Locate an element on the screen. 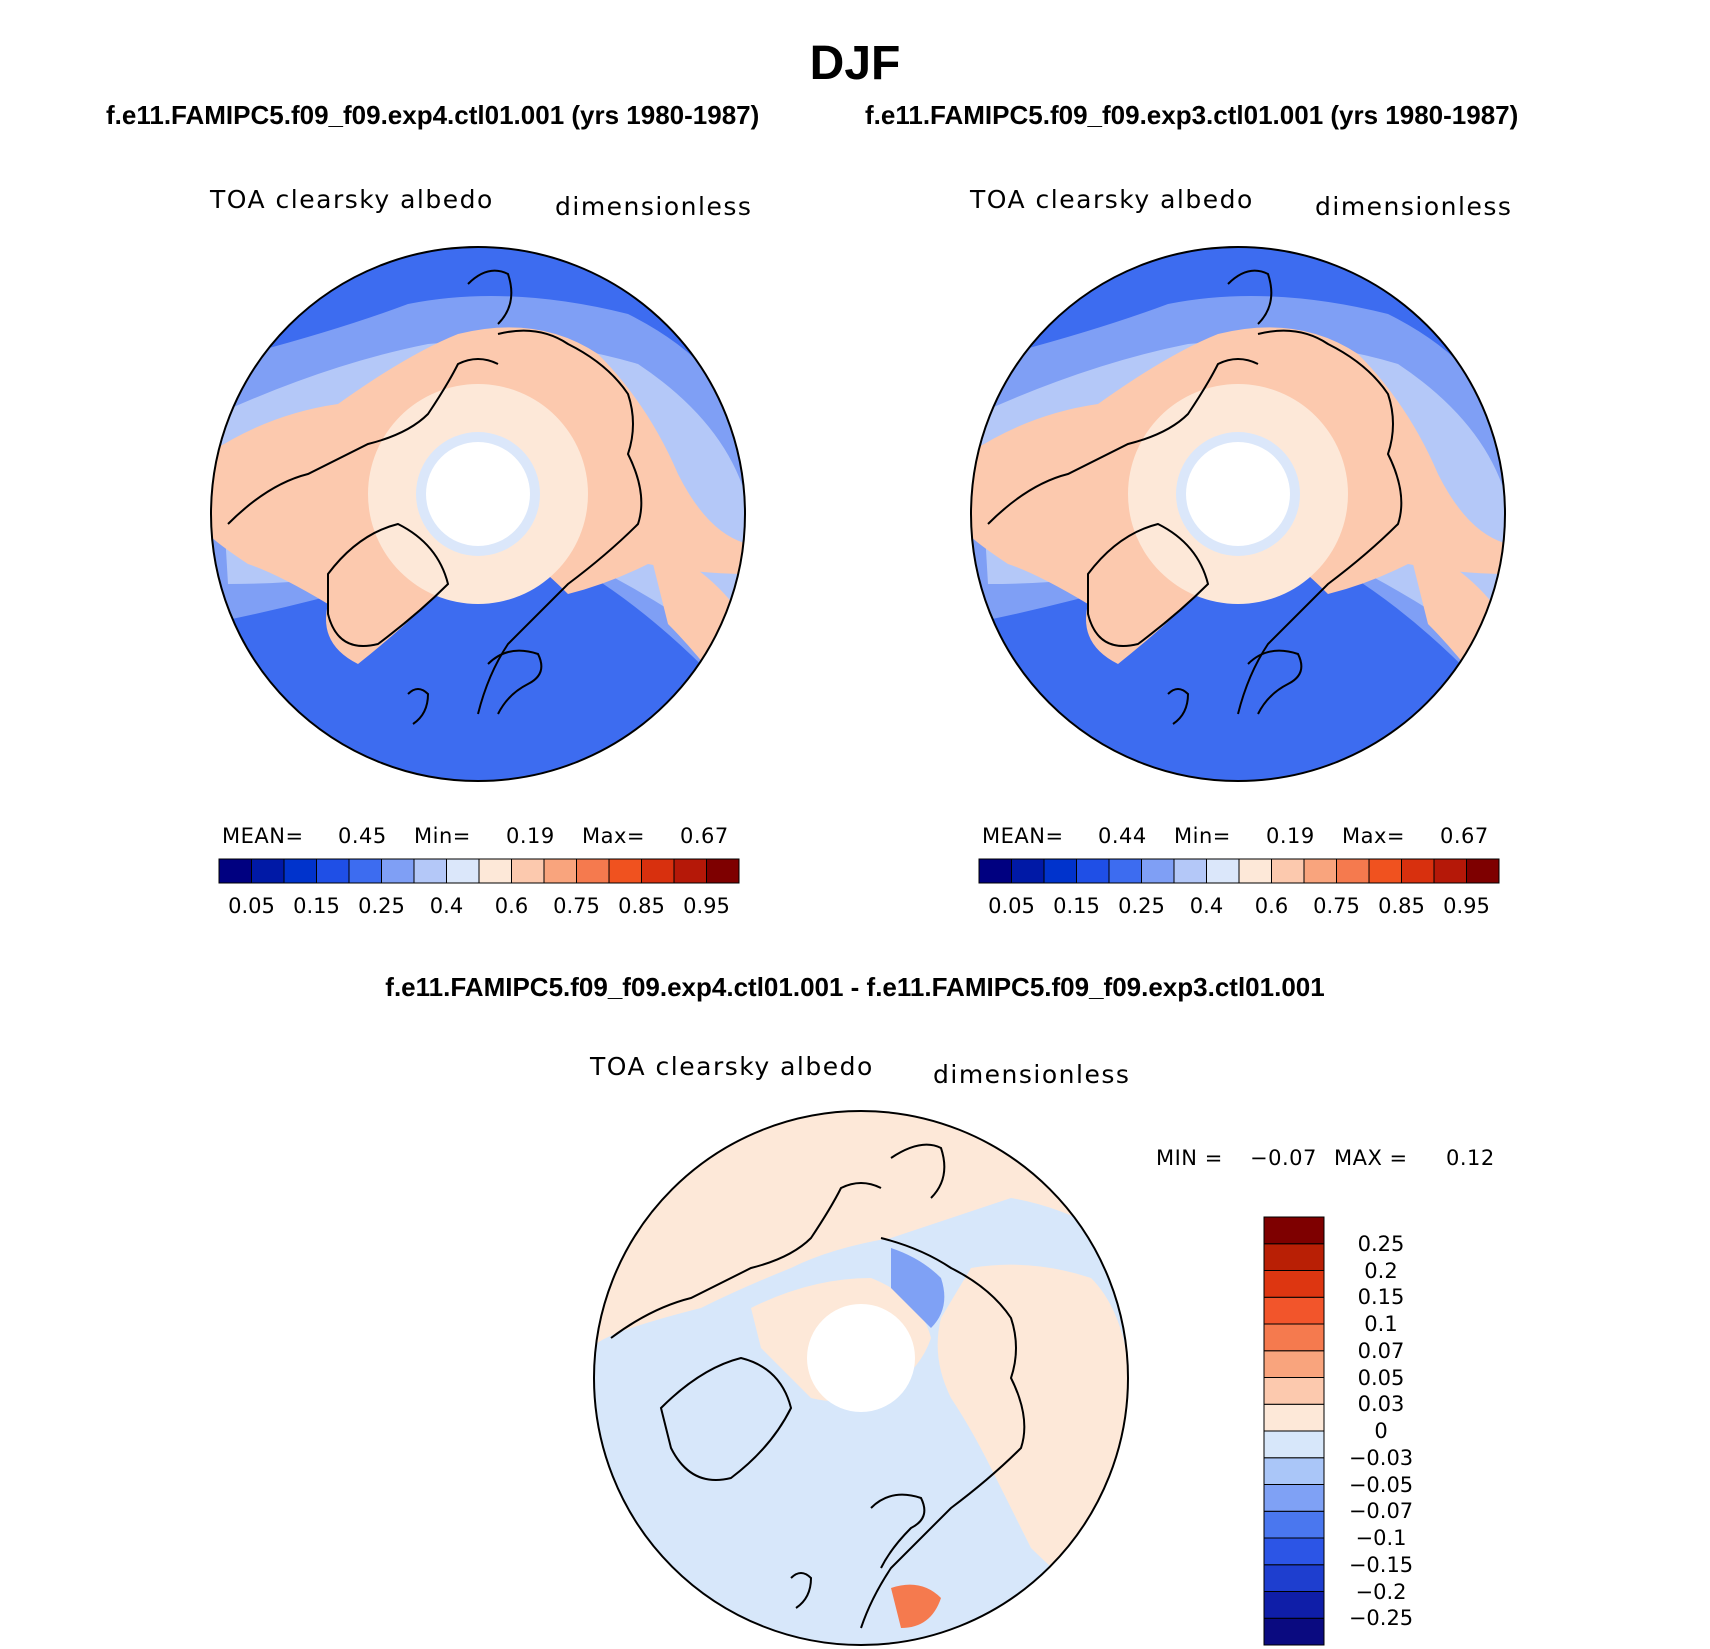  panel-2-variable: TOA clearsky albedo is located at coordinates (1112, 199).